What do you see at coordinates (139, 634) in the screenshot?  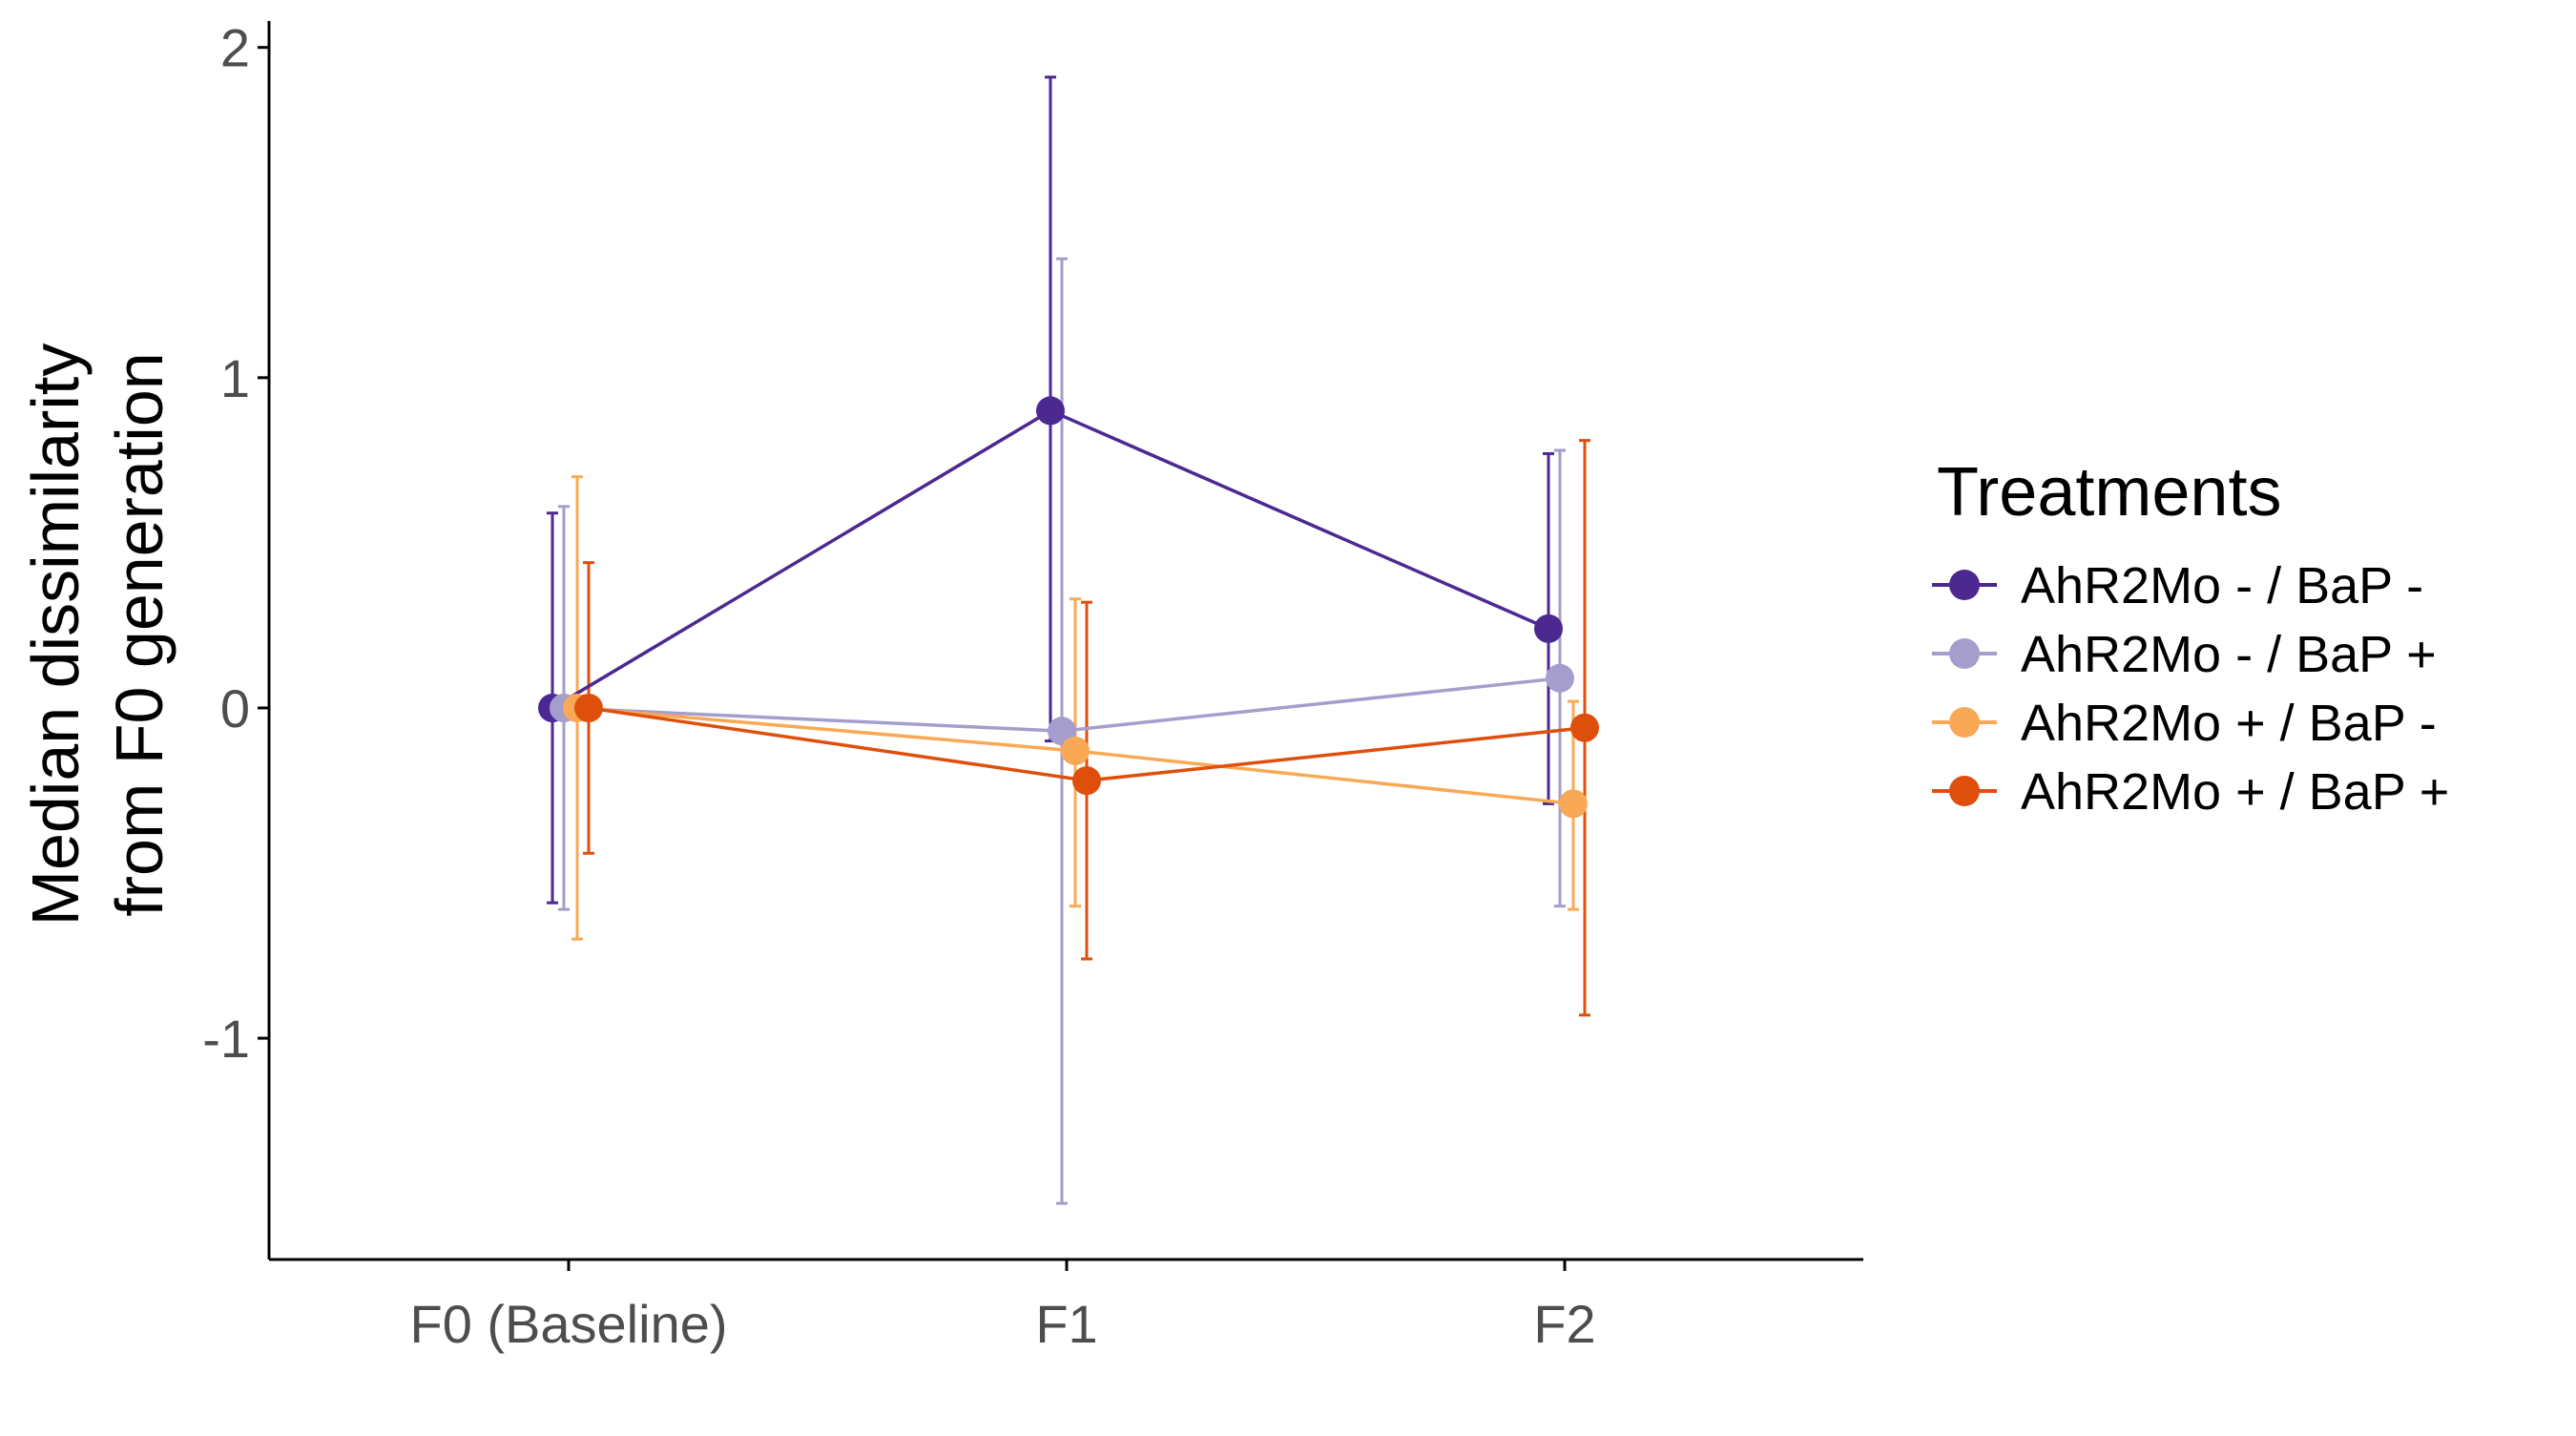 I see `y-axis-title-line-2: from F0 generation` at bounding box center [139, 634].